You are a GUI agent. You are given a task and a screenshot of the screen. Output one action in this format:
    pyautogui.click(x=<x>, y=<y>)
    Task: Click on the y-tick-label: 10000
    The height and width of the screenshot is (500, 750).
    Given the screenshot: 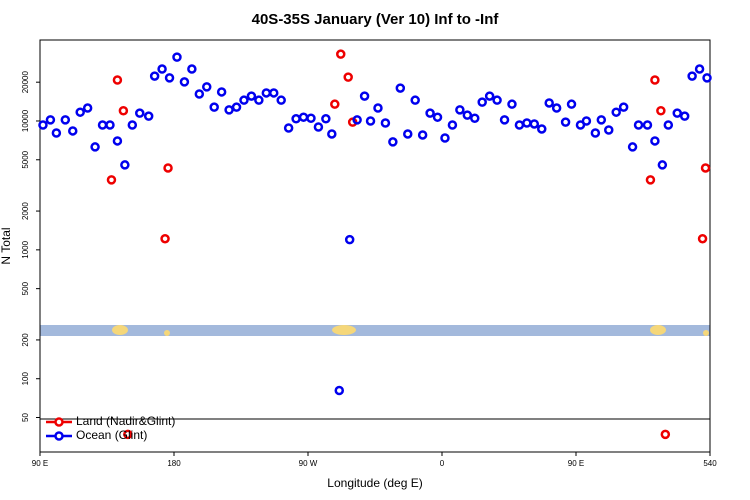 What is the action you would take?
    pyautogui.click(x=25, y=120)
    